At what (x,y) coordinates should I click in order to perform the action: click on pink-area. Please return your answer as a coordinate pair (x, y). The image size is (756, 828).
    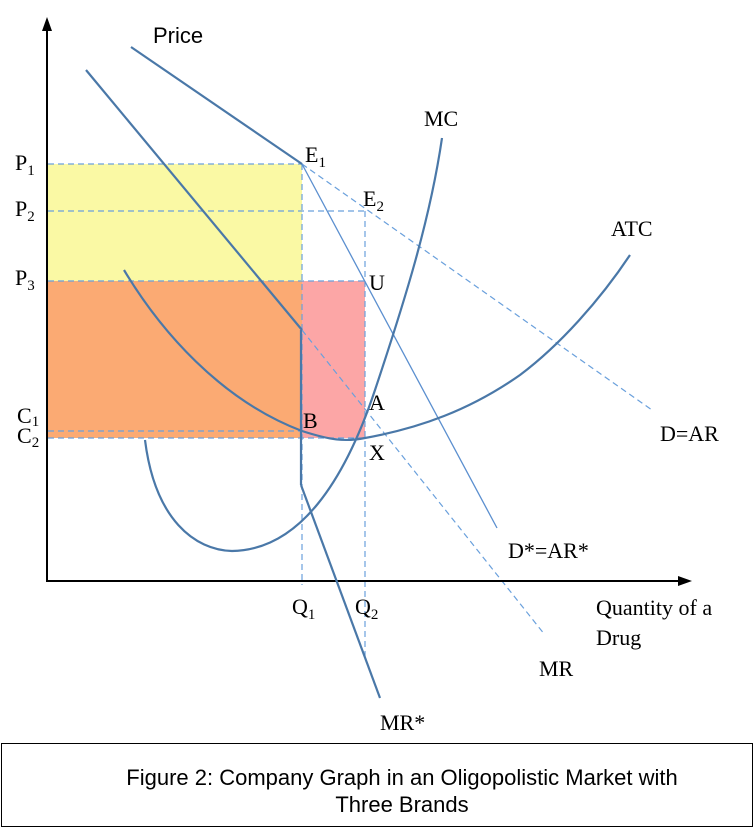
    Looking at the image, I should click on (333, 359).